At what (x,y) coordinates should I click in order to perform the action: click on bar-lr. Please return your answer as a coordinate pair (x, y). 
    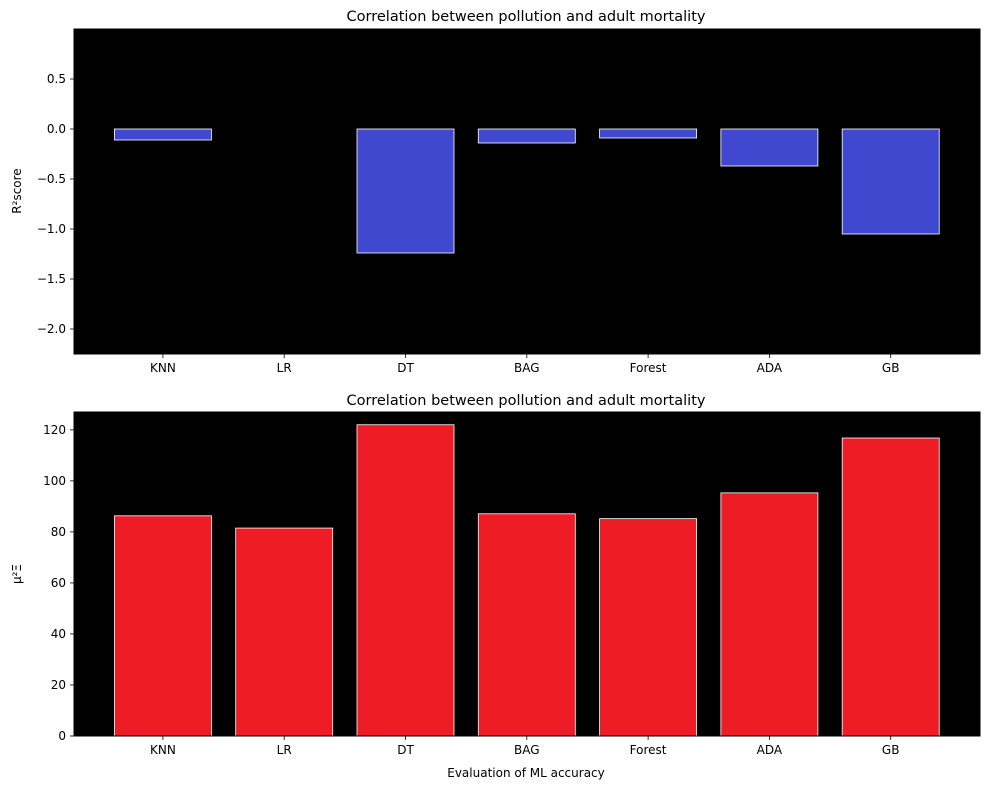
    Looking at the image, I should click on (284, 632).